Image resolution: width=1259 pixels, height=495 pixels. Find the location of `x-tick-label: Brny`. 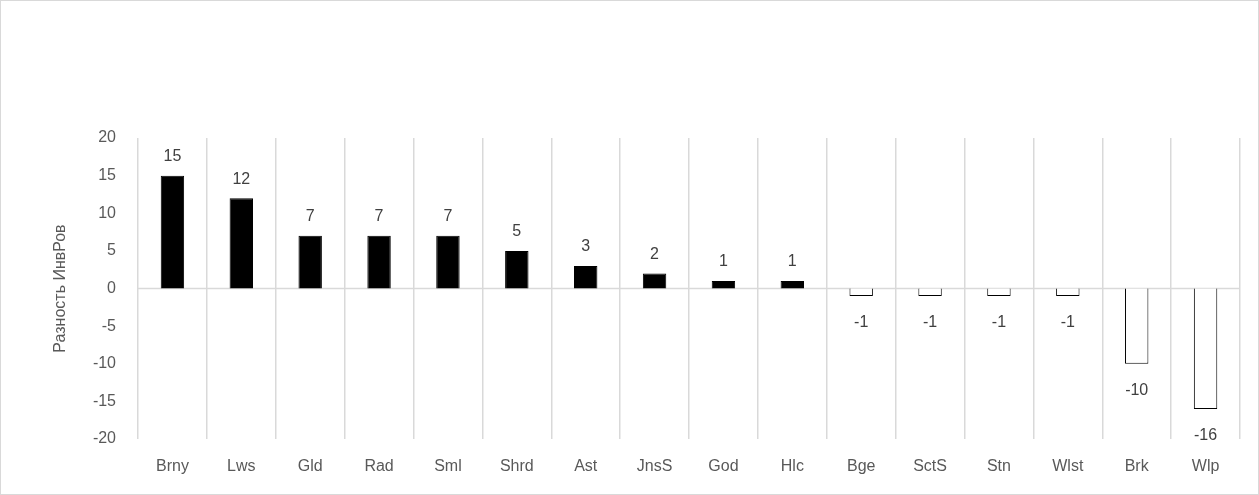

x-tick-label: Brny is located at coordinates (172, 466).